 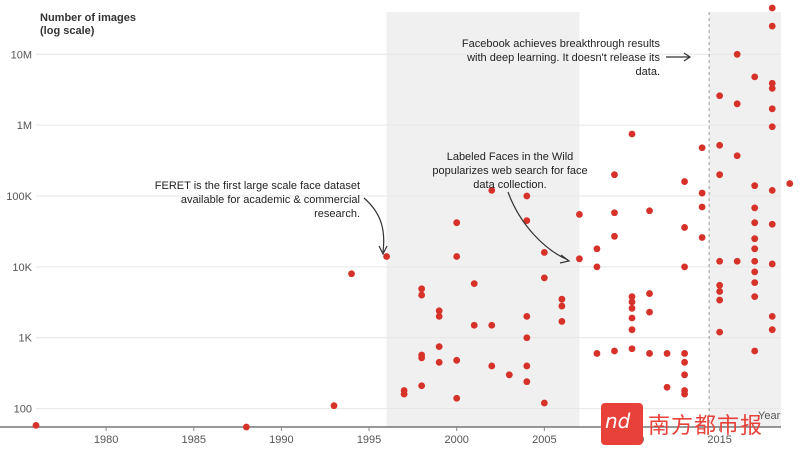 What do you see at coordinates (509, 171) in the screenshot?
I see `annotation-lfw-line2: popularizes web search for face` at bounding box center [509, 171].